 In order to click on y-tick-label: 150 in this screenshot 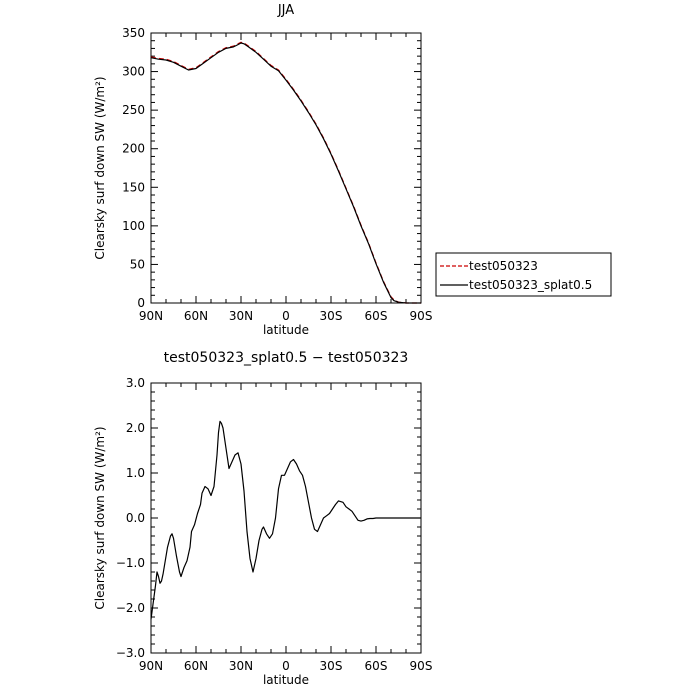, I will do `click(133, 187)`.